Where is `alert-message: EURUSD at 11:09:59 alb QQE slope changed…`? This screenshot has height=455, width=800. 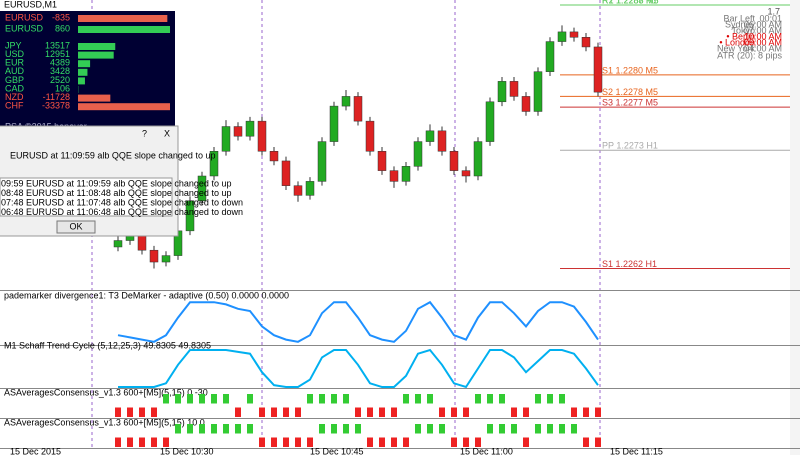
alert-message: EURUSD at 11:09:59 alb QQE slope changed… is located at coordinates (112, 155).